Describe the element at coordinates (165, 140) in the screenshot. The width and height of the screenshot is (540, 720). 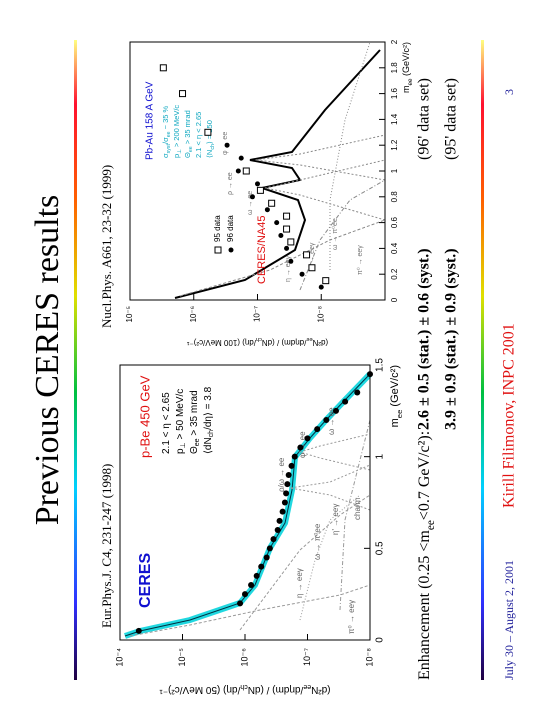
I see `cut-label-part: /σ` at that location.